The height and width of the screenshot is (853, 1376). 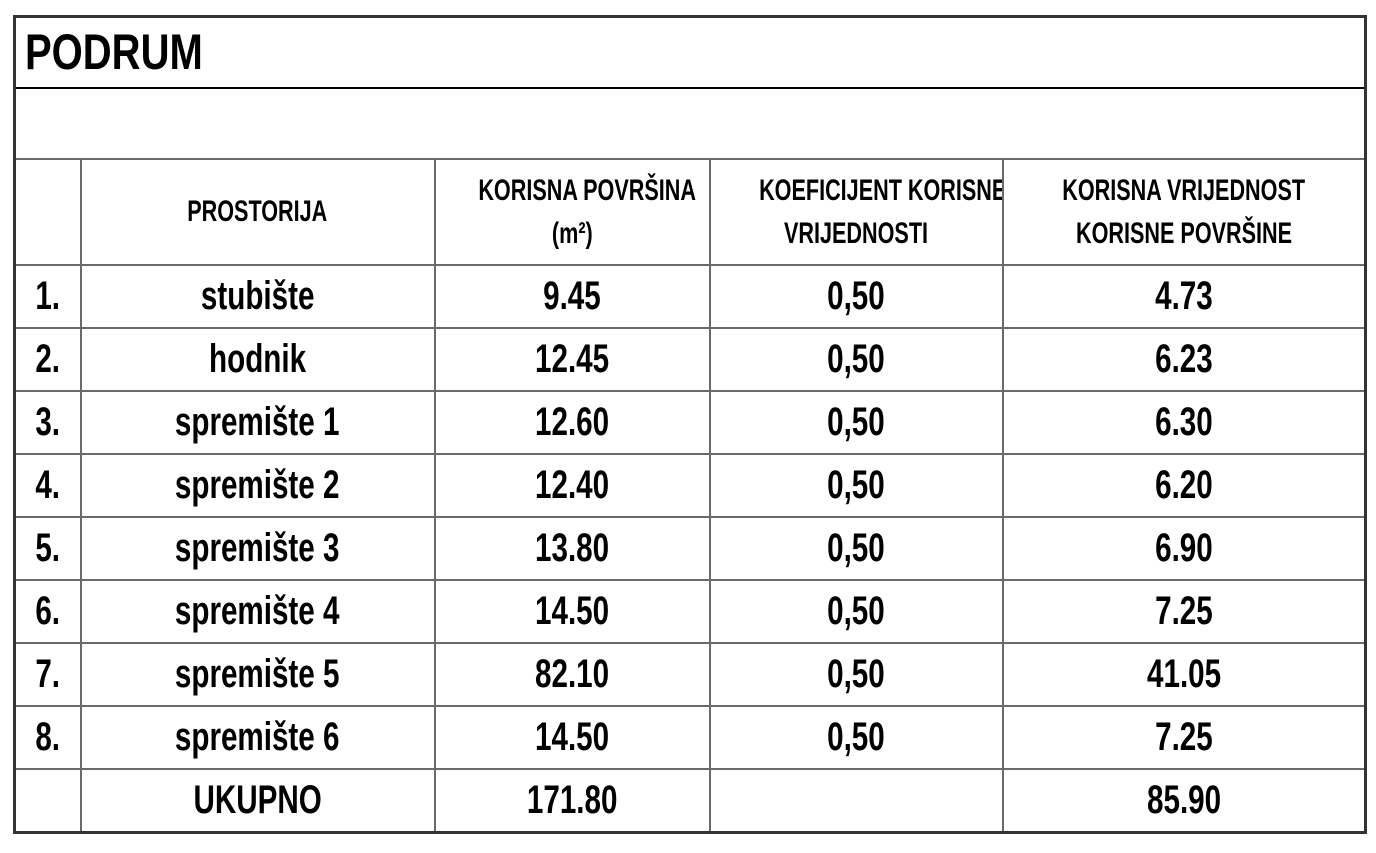 I want to click on title-row: PODRUM, so click(x=690, y=52).